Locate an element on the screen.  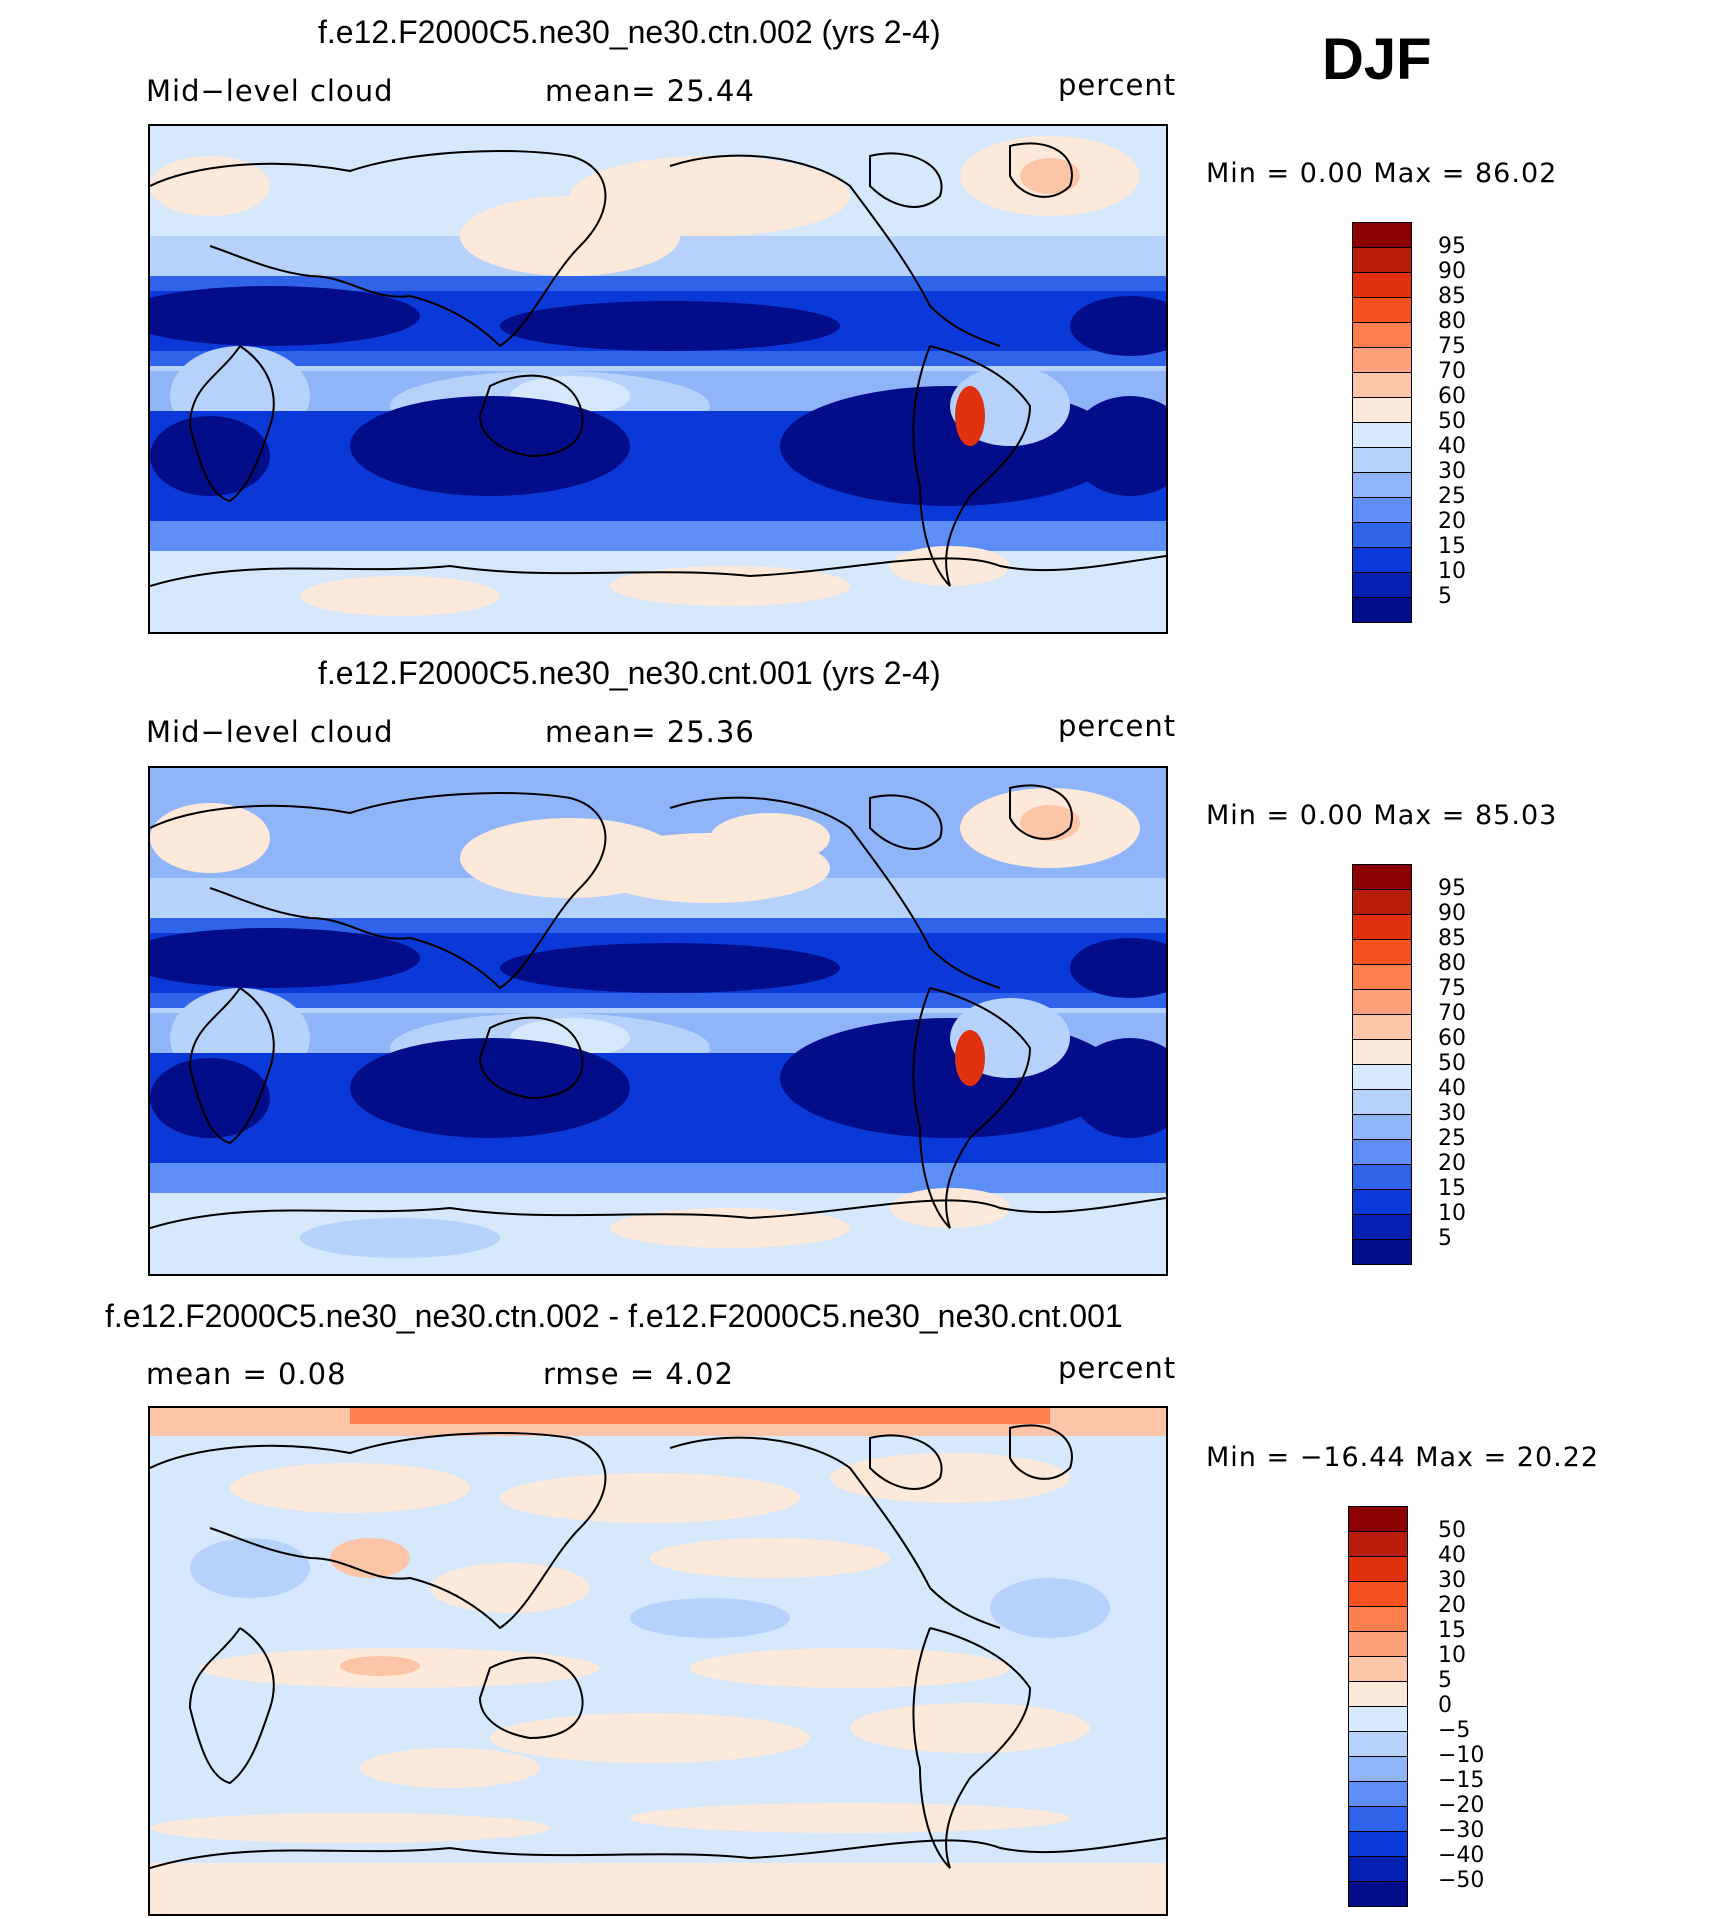
panel-1-mean-label: mean= 25.44 is located at coordinates (650, 91).